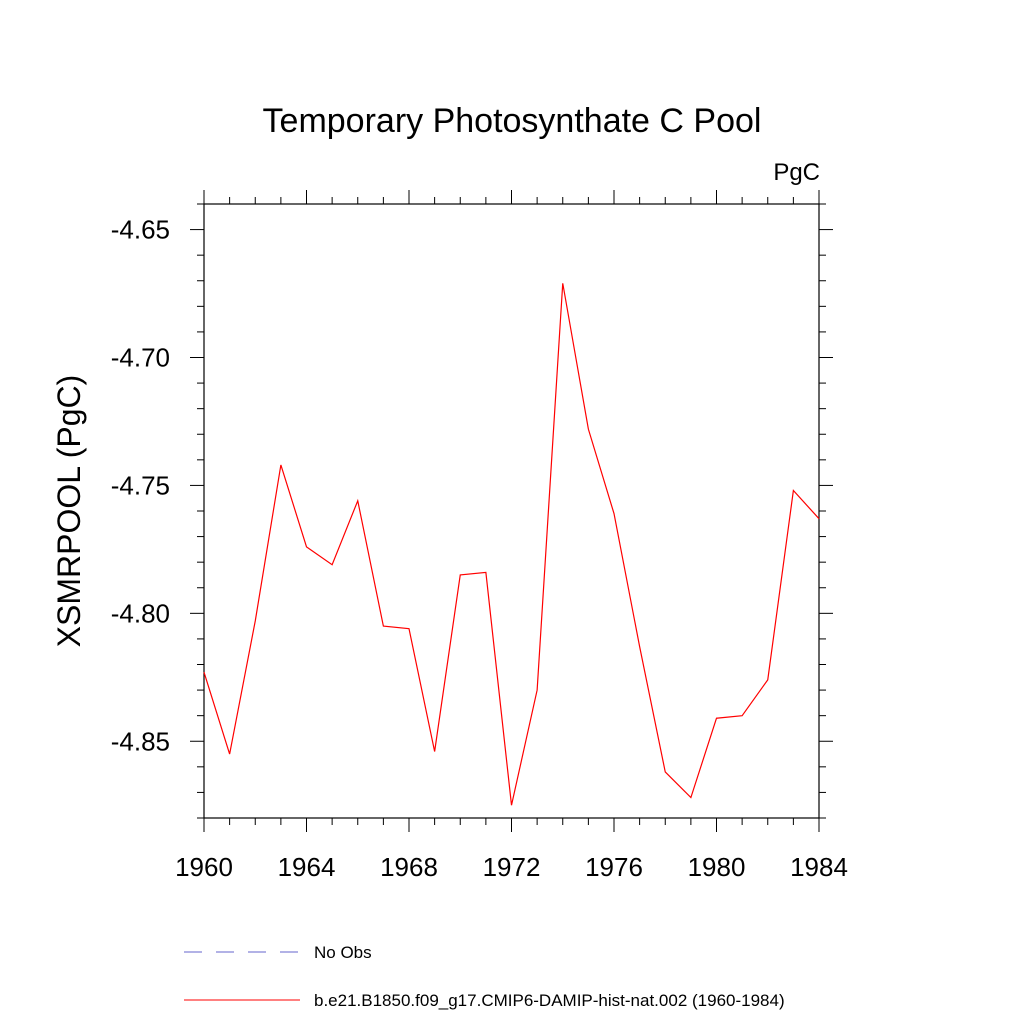 The width and height of the screenshot is (1024, 1024). Describe the element at coordinates (343, 952) in the screenshot. I see `legend-label: No Obs` at that location.